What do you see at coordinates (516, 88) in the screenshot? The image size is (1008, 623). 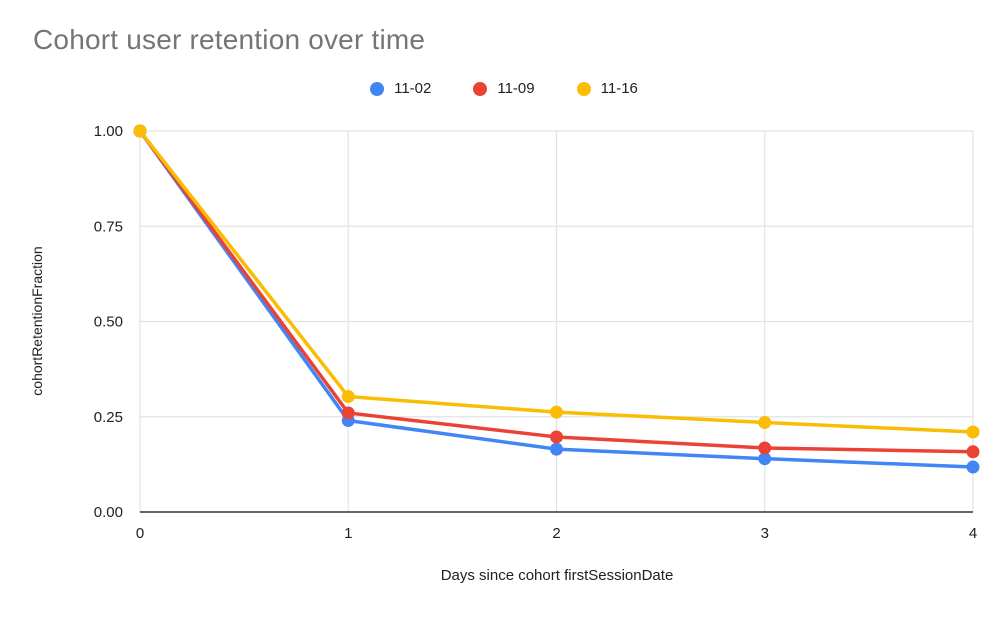 I see `legend-label: 11-09` at bounding box center [516, 88].